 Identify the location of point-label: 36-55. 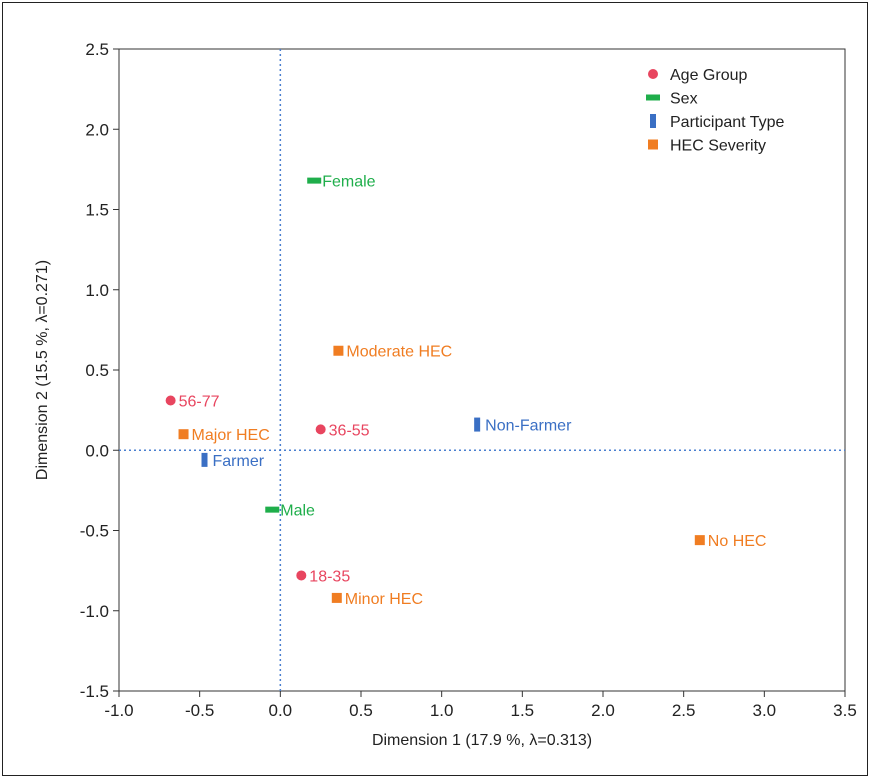
(349, 430).